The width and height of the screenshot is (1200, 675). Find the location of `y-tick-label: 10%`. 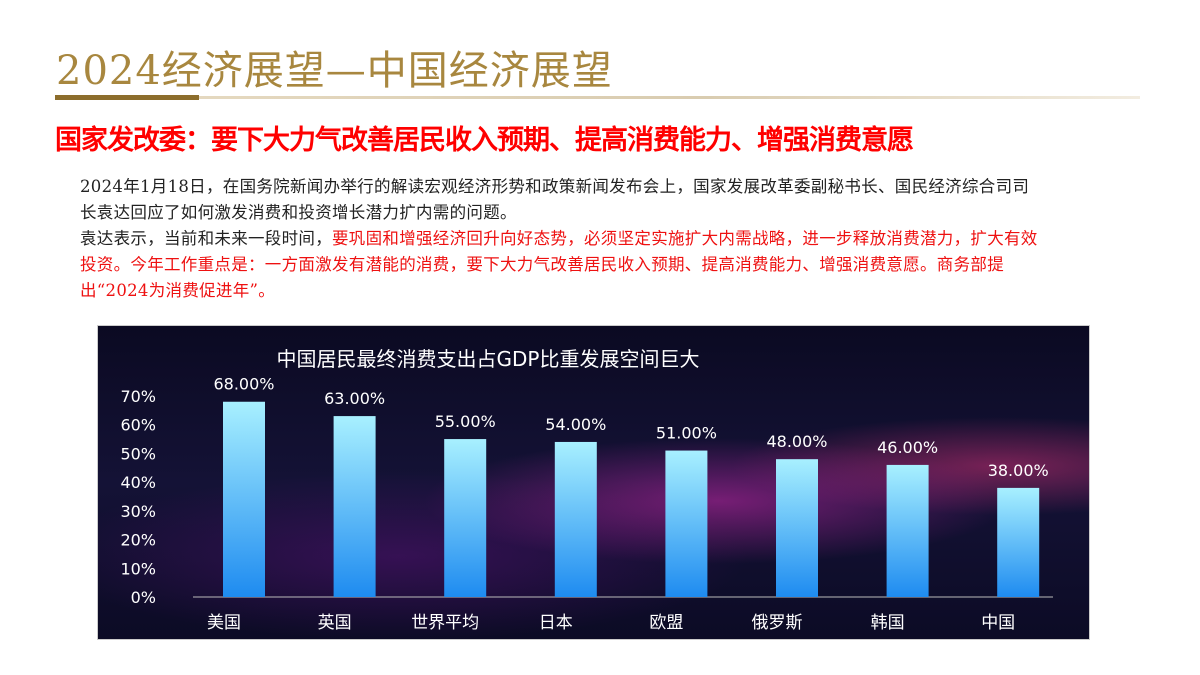

y-tick-label: 10% is located at coordinates (138, 568).